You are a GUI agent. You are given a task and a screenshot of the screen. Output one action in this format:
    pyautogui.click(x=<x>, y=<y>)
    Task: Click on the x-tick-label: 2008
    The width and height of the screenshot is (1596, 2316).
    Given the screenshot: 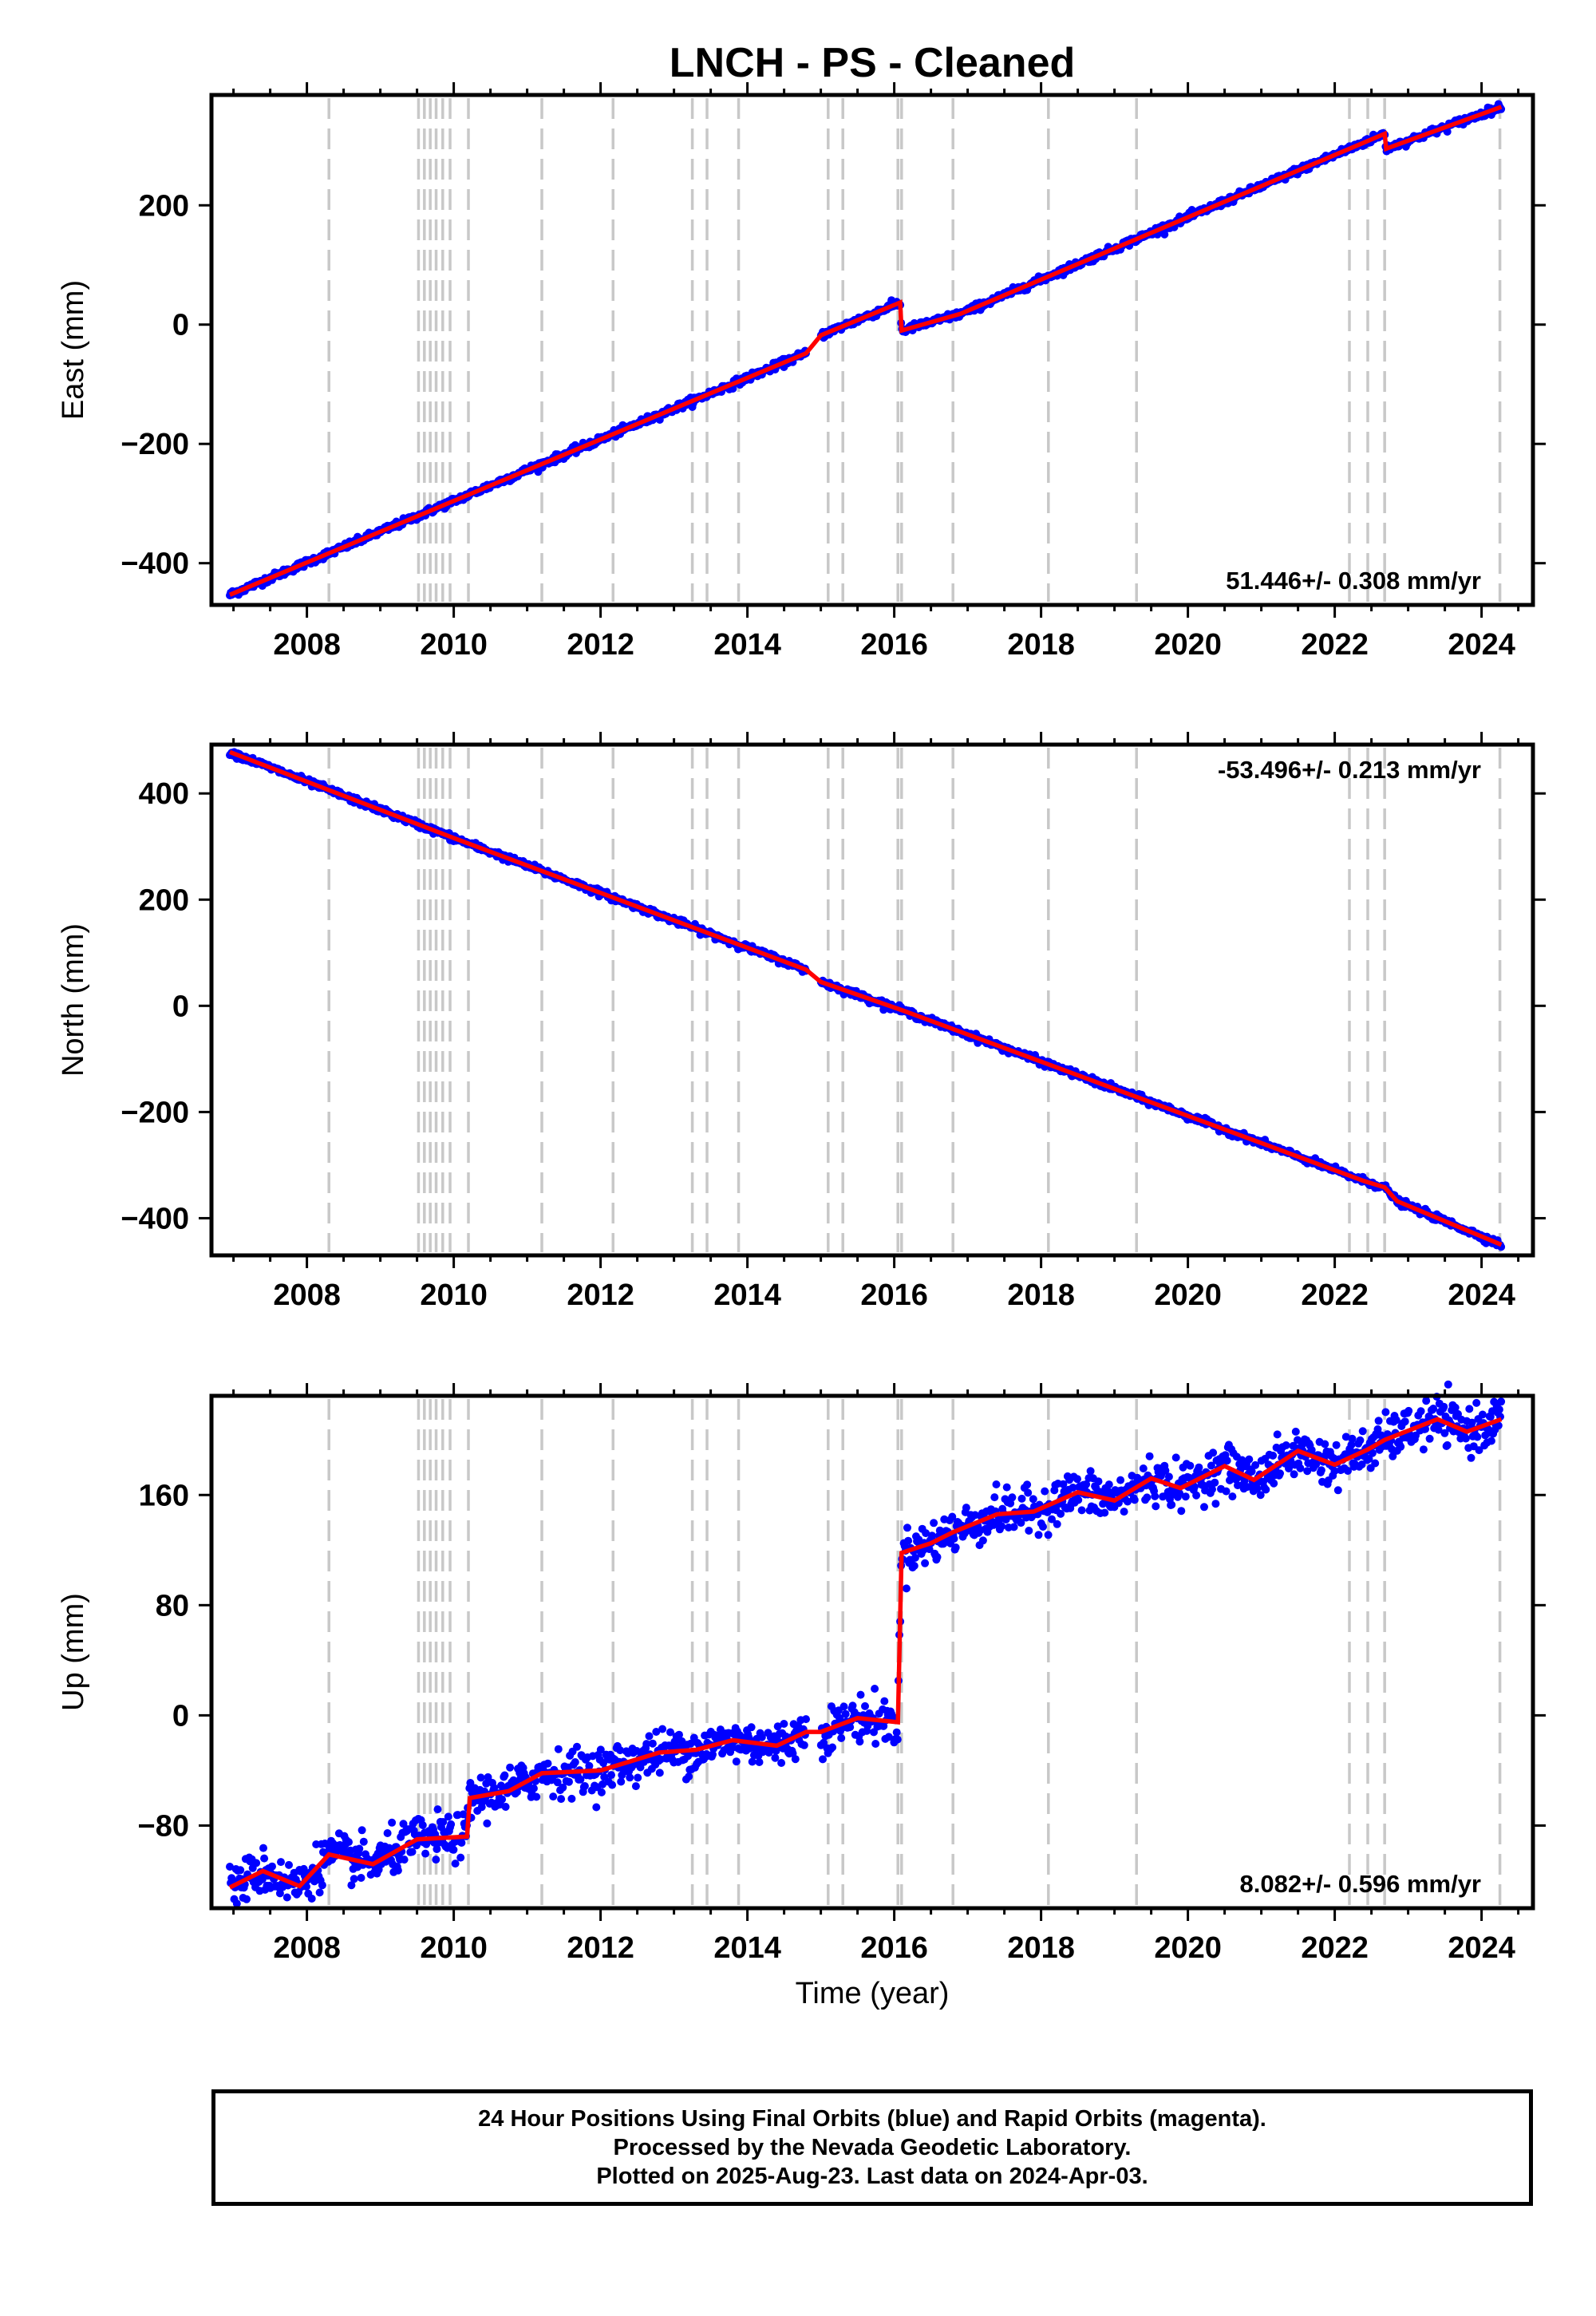 What is the action you would take?
    pyautogui.click(x=307, y=1948)
    